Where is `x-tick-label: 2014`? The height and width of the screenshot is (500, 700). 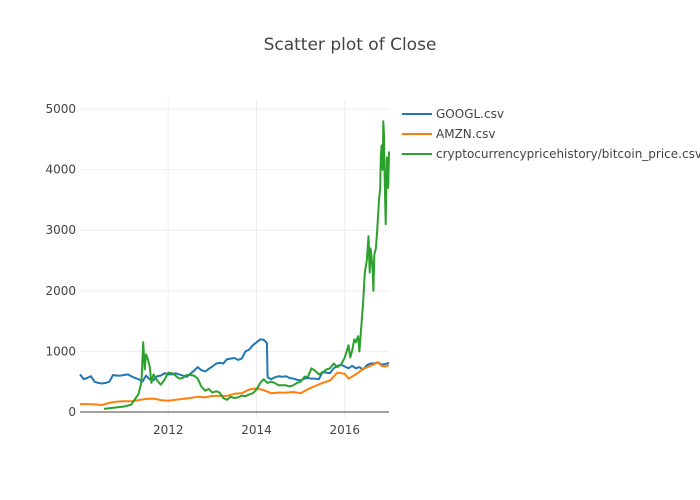 x-tick-label: 2014 is located at coordinates (256, 430).